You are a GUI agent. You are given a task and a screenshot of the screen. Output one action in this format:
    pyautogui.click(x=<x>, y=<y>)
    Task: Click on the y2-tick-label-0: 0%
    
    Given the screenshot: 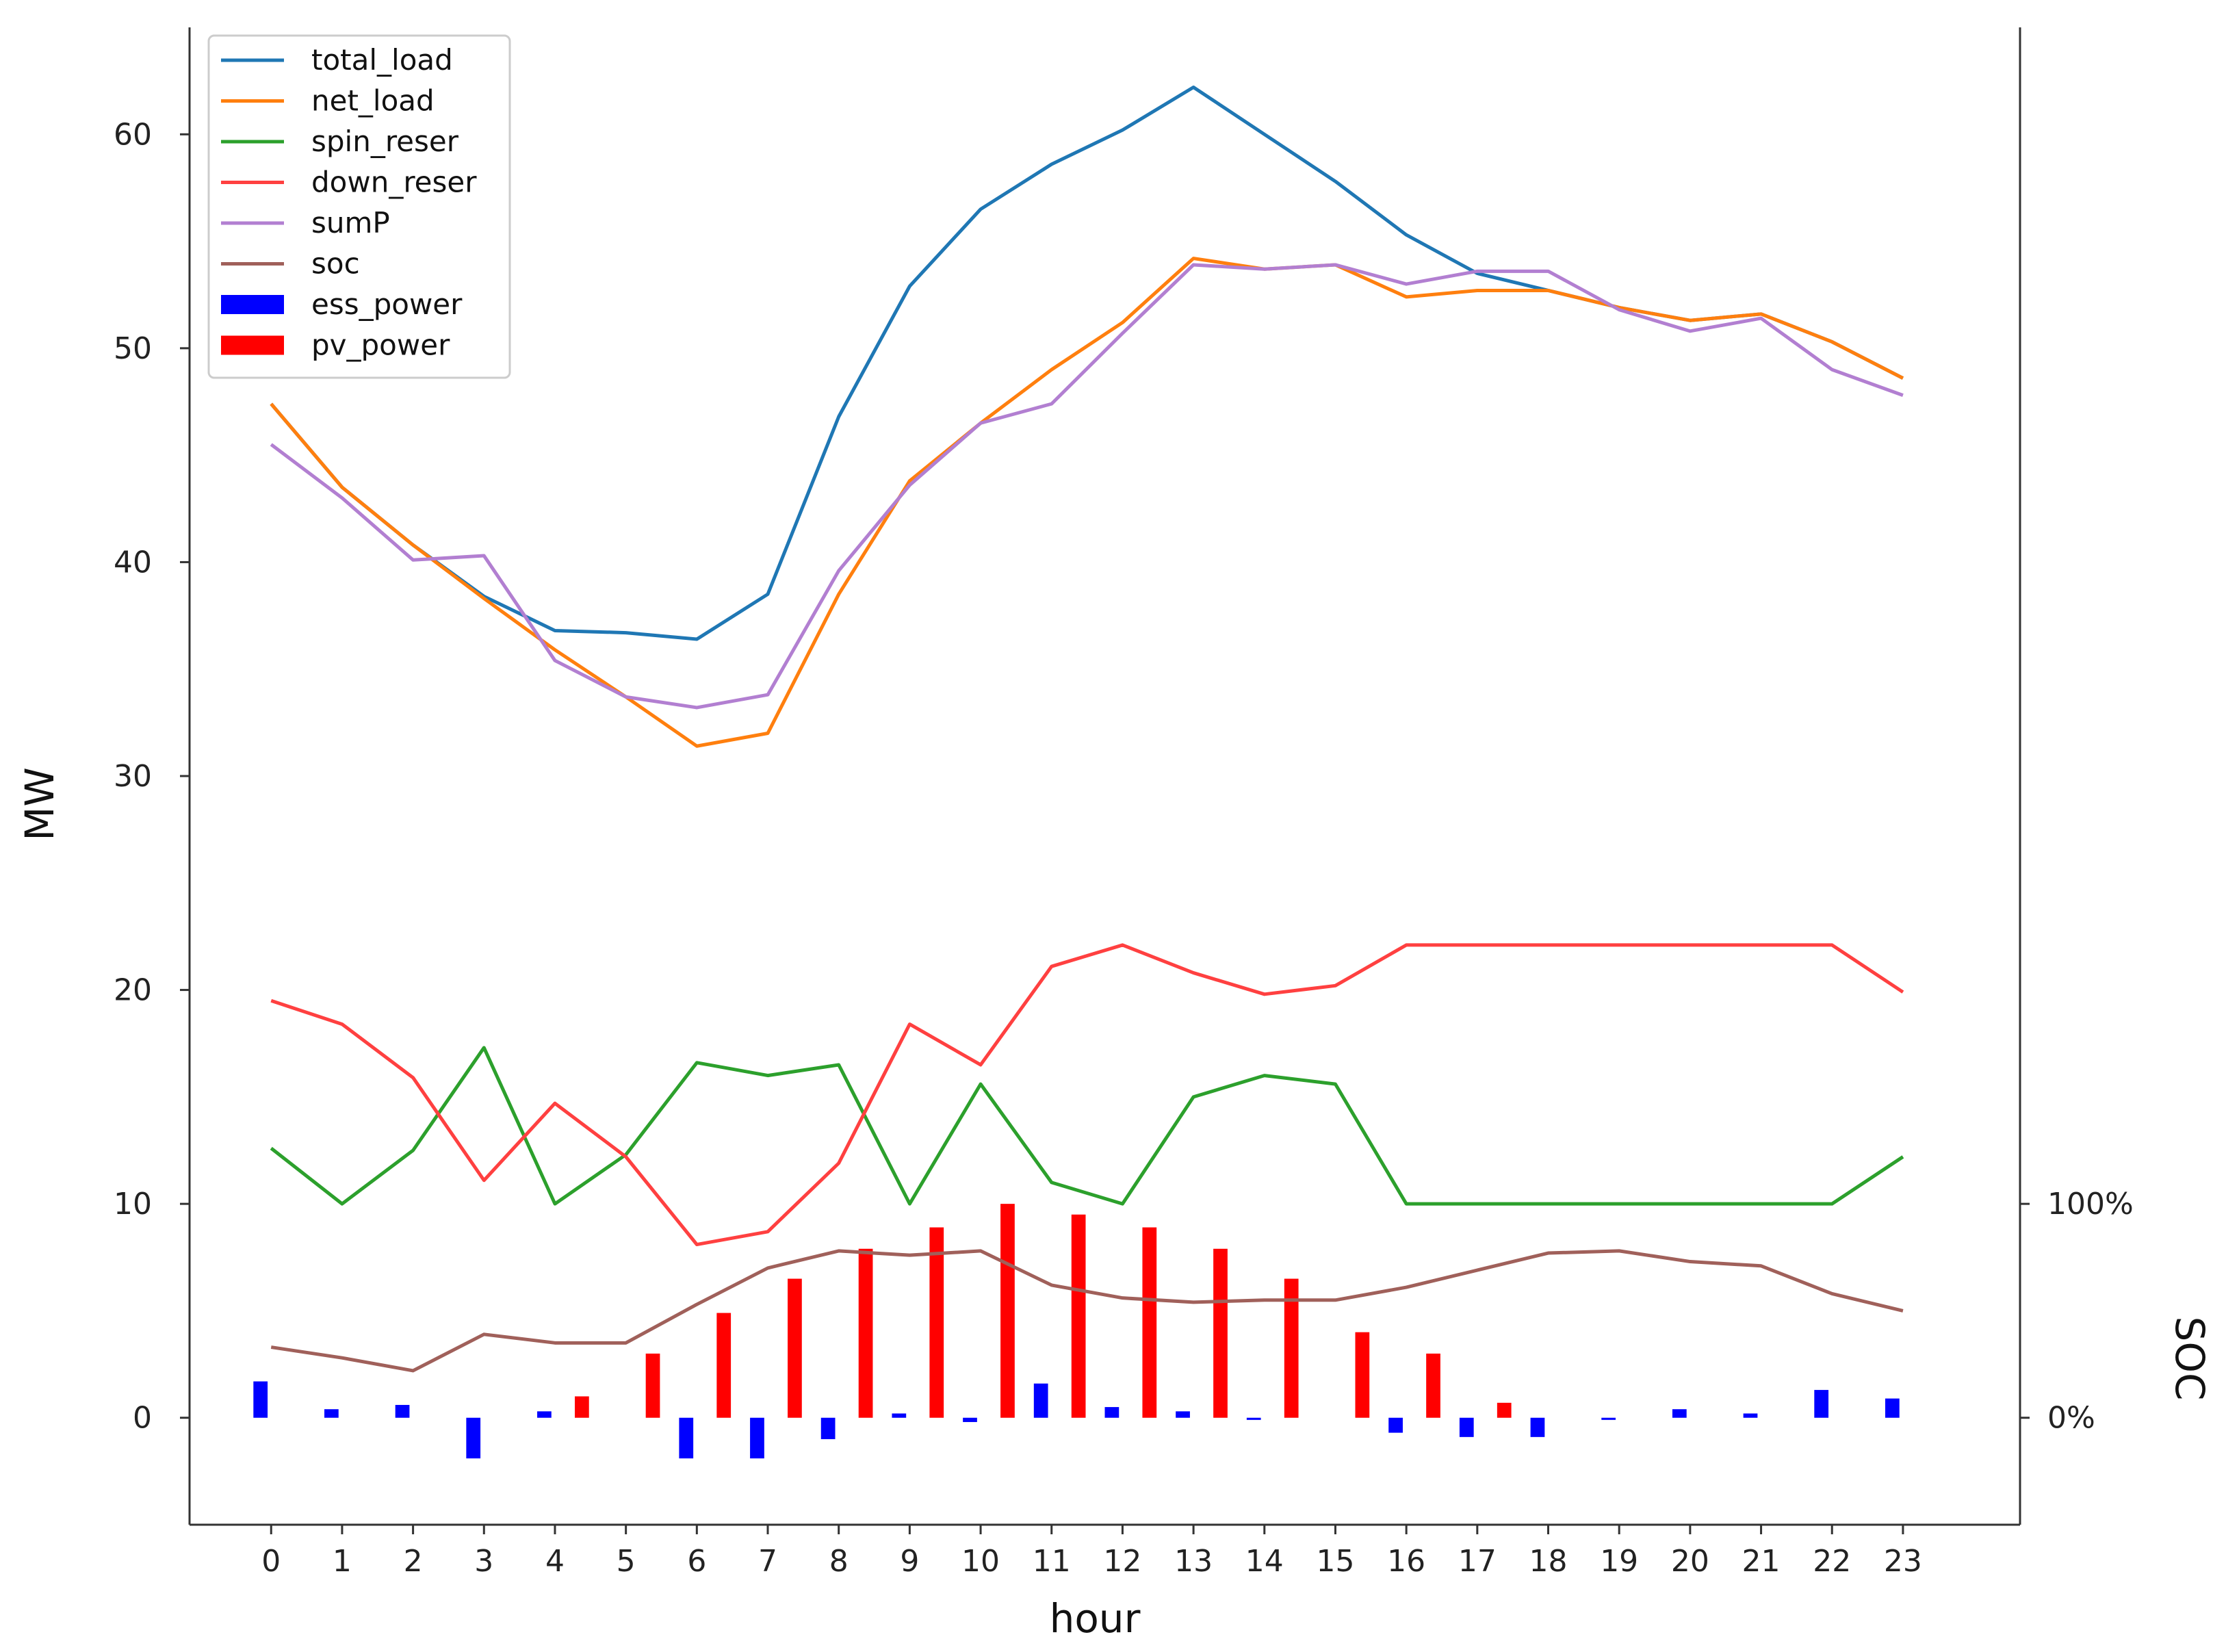 What is the action you would take?
    pyautogui.click(x=2071, y=1419)
    